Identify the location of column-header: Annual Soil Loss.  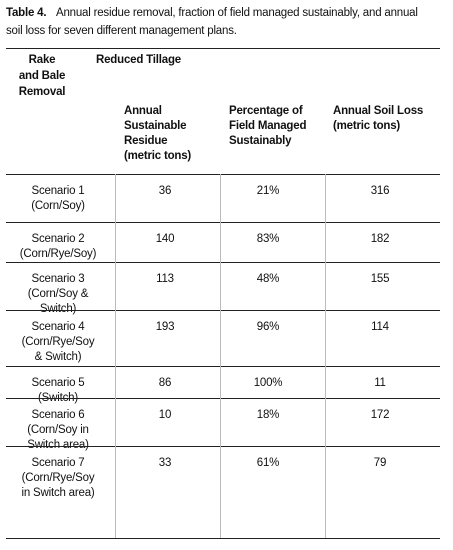
(378, 111).